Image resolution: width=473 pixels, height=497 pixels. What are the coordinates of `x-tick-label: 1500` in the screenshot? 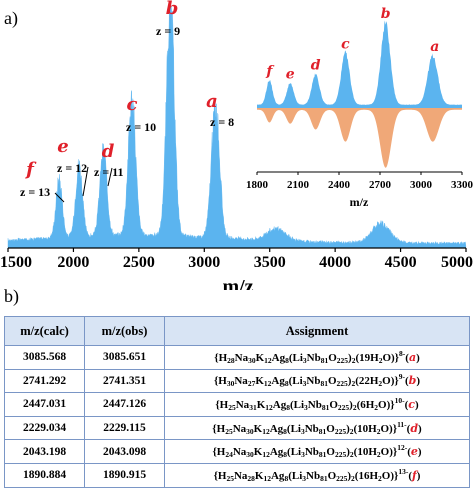 It's located at (16, 262).